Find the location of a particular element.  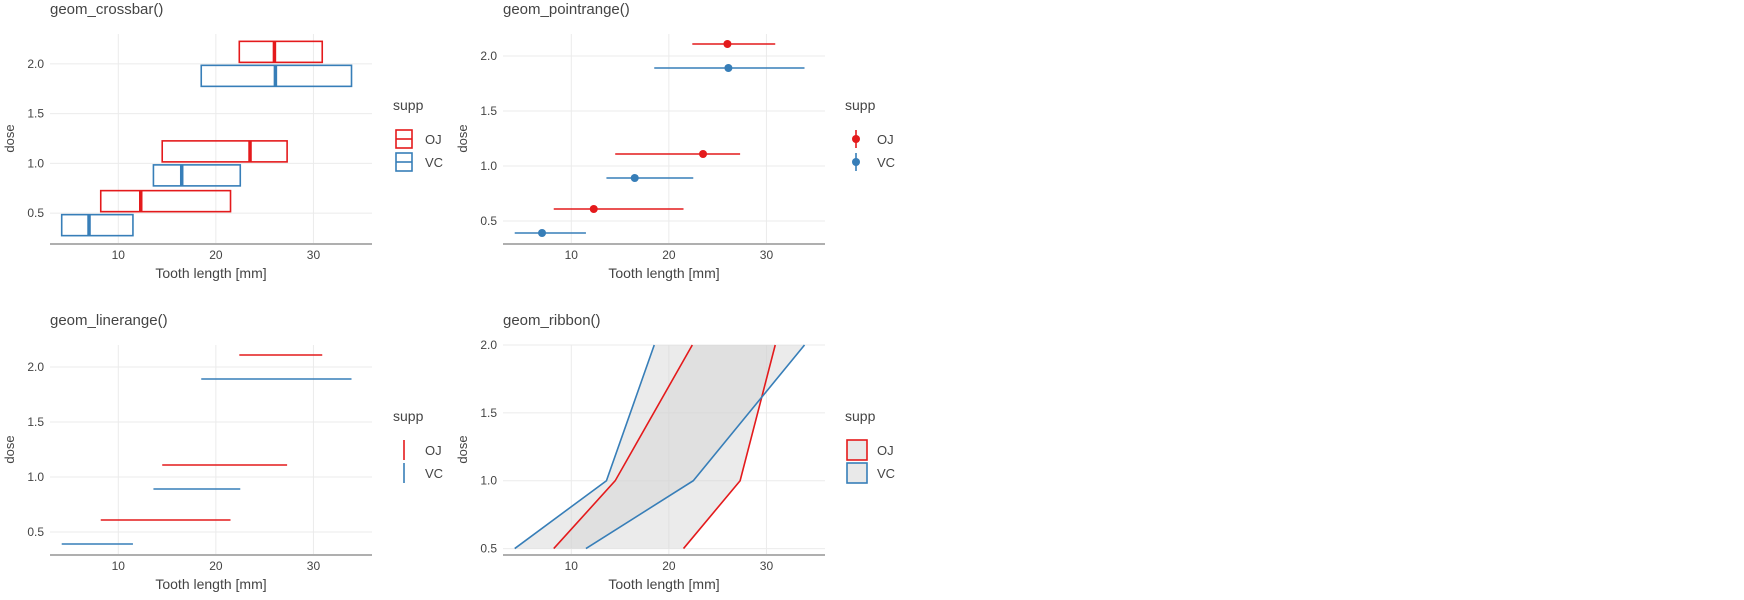

ribbon-area-vc is located at coordinates (659, 447).